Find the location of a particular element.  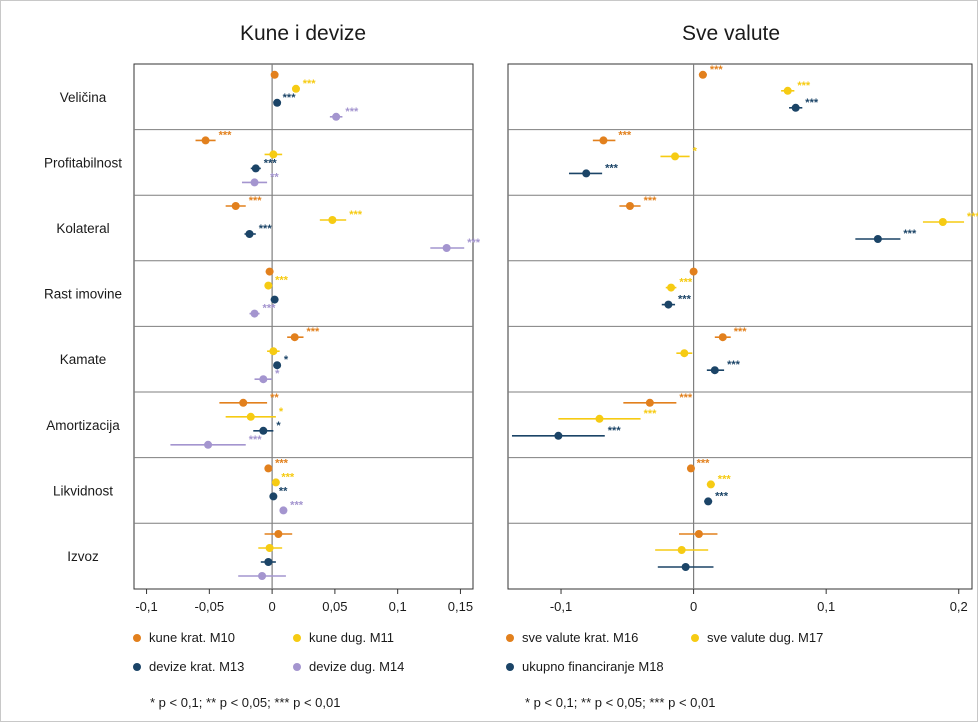

significance-stars: ** is located at coordinates (274, 177).